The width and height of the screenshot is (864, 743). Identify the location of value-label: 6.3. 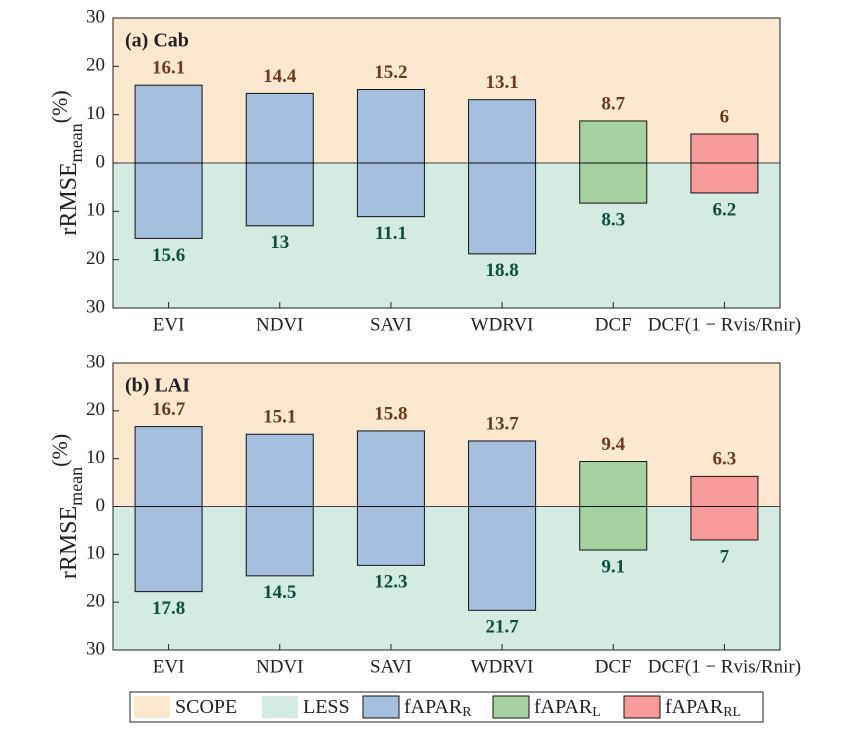
(725, 459).